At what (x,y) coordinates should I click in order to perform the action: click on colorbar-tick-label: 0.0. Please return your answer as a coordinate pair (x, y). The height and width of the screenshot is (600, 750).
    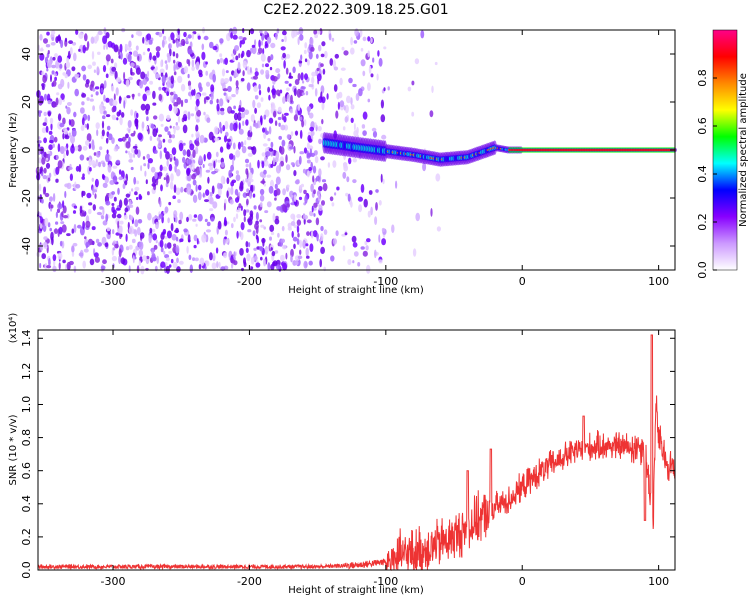
    Looking at the image, I should click on (702, 270).